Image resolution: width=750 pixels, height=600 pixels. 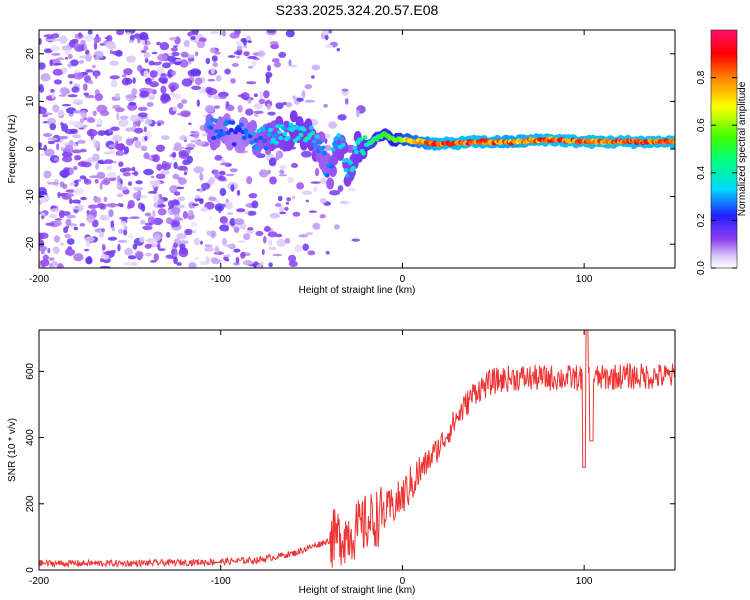 What do you see at coordinates (39, 581) in the screenshot?
I see `x-tick-label: -200` at bounding box center [39, 581].